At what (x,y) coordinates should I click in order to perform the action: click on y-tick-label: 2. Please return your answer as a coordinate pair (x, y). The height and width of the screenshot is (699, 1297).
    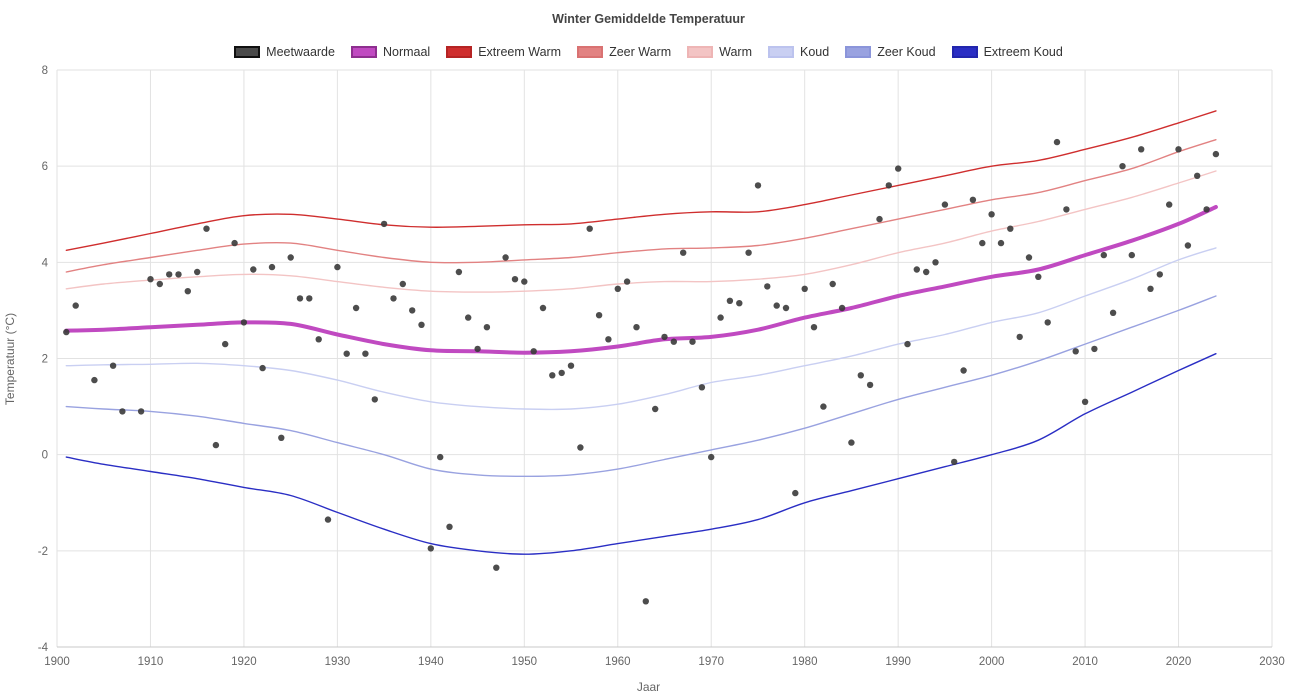
    Looking at the image, I should click on (45, 360).